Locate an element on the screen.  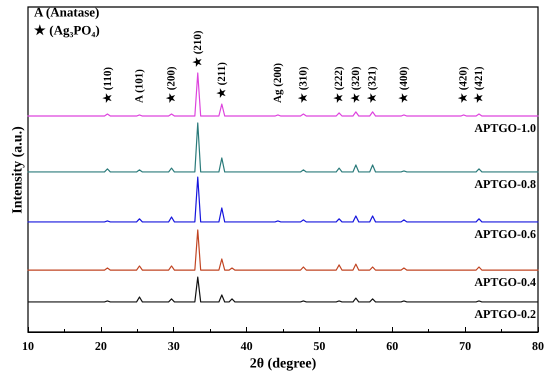
y-axis-title: Intensity (a.u.) is located at coordinates (18, 170).